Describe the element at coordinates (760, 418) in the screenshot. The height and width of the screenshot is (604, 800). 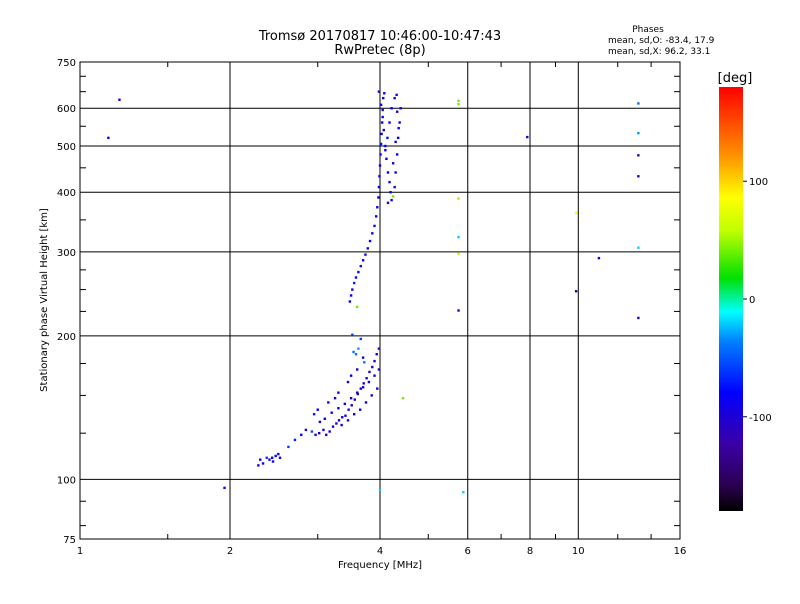
I see `colorbar-tick-label: -100` at that location.